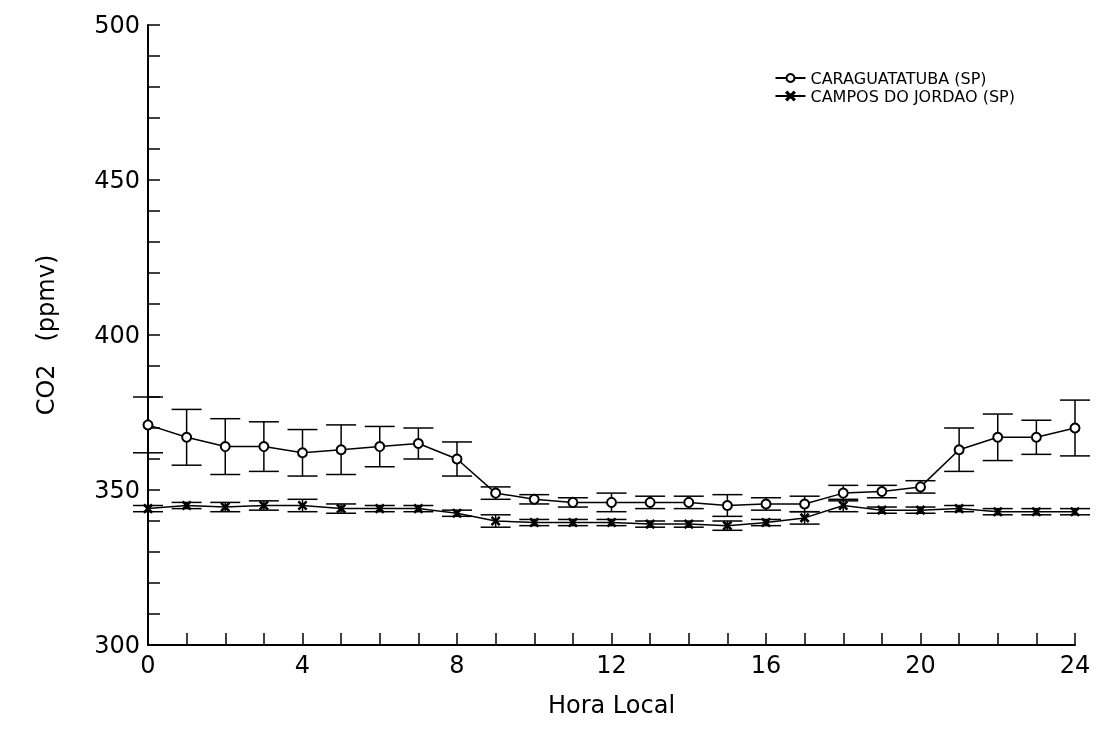 The image size is (1100, 737). What do you see at coordinates (913, 96) in the screenshot?
I see `legend-label: CAMPOS DO JORDAO (SP)` at bounding box center [913, 96].